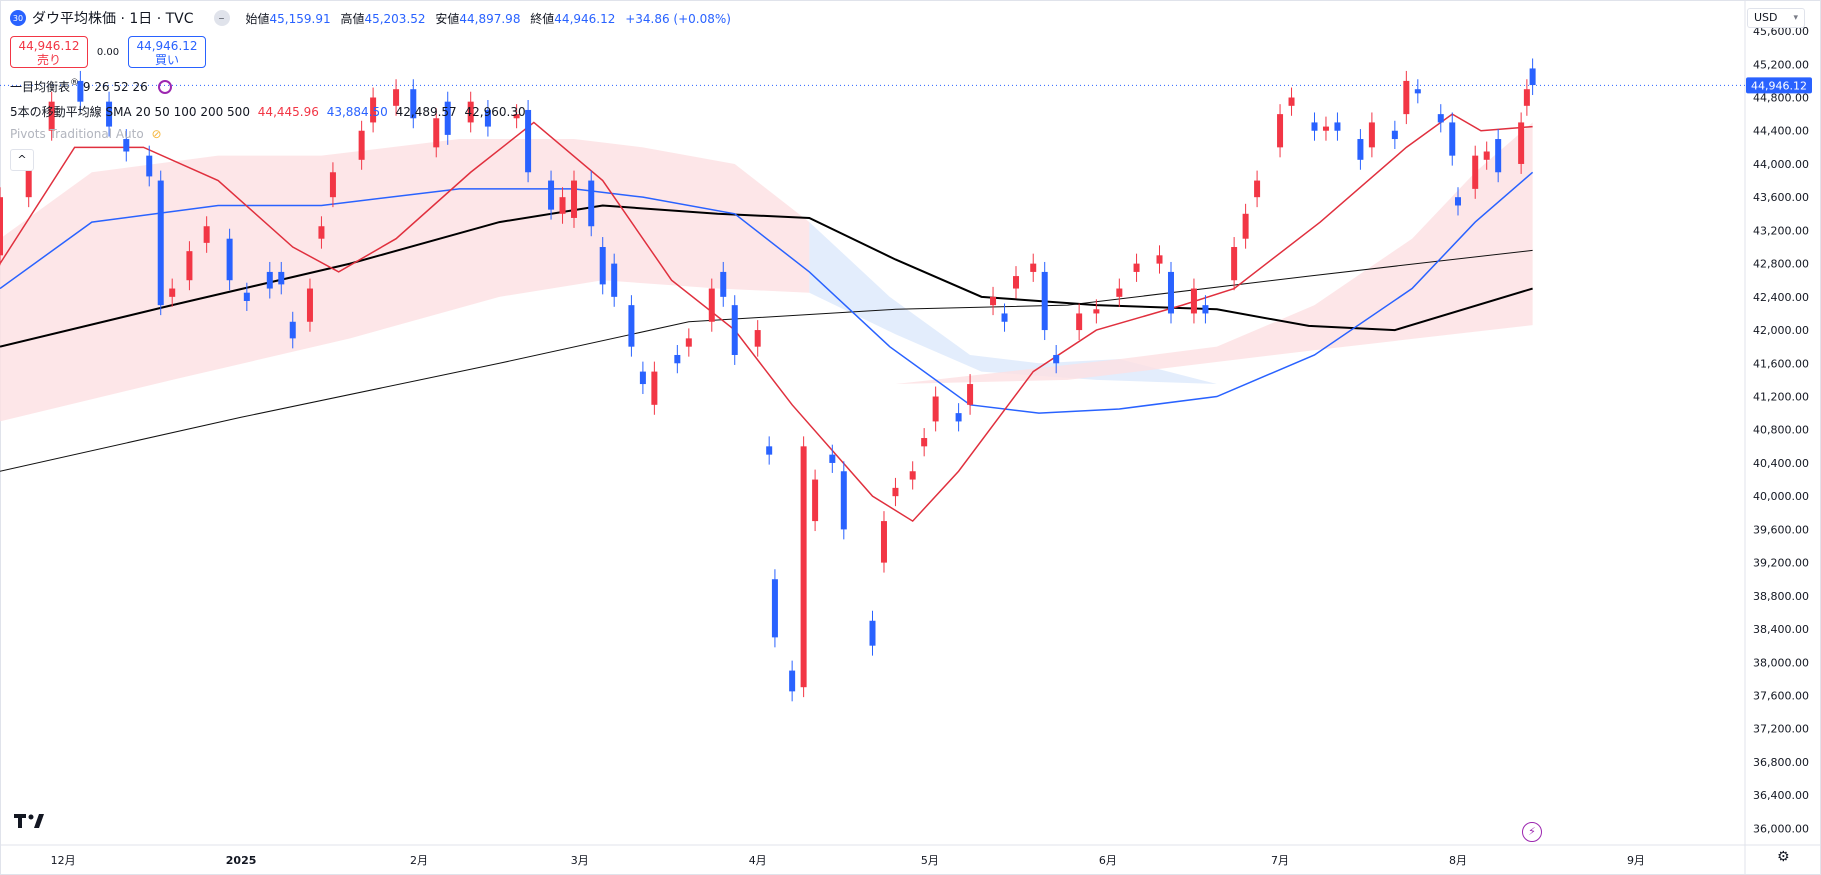 Image resolution: width=1821 pixels, height=875 pixels. I want to click on time-tick-label: 4月, so click(758, 860).